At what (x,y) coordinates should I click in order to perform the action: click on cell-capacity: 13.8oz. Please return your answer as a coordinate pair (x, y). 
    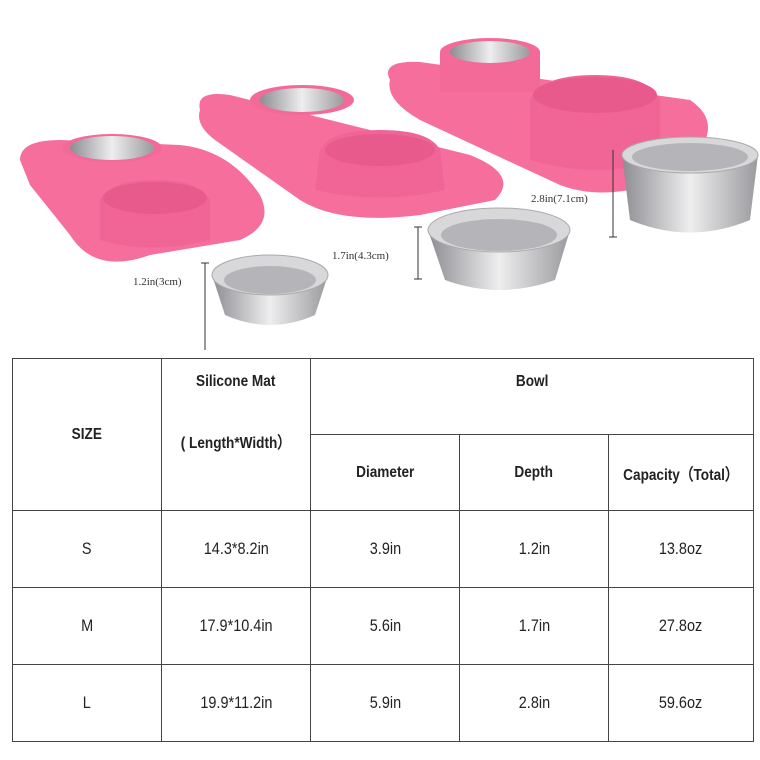
    Looking at the image, I should click on (681, 549).